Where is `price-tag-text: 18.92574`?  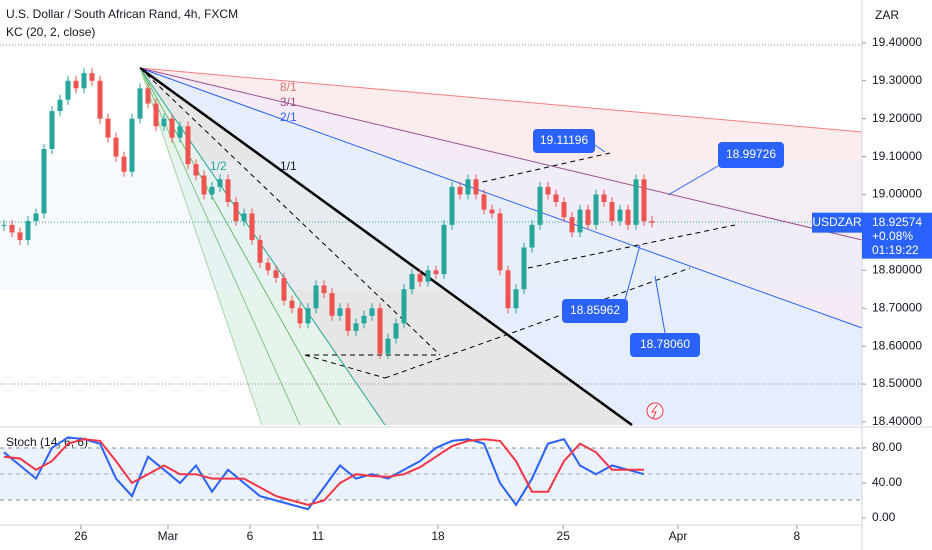
price-tag-text: 18.92574 is located at coordinates (897, 222).